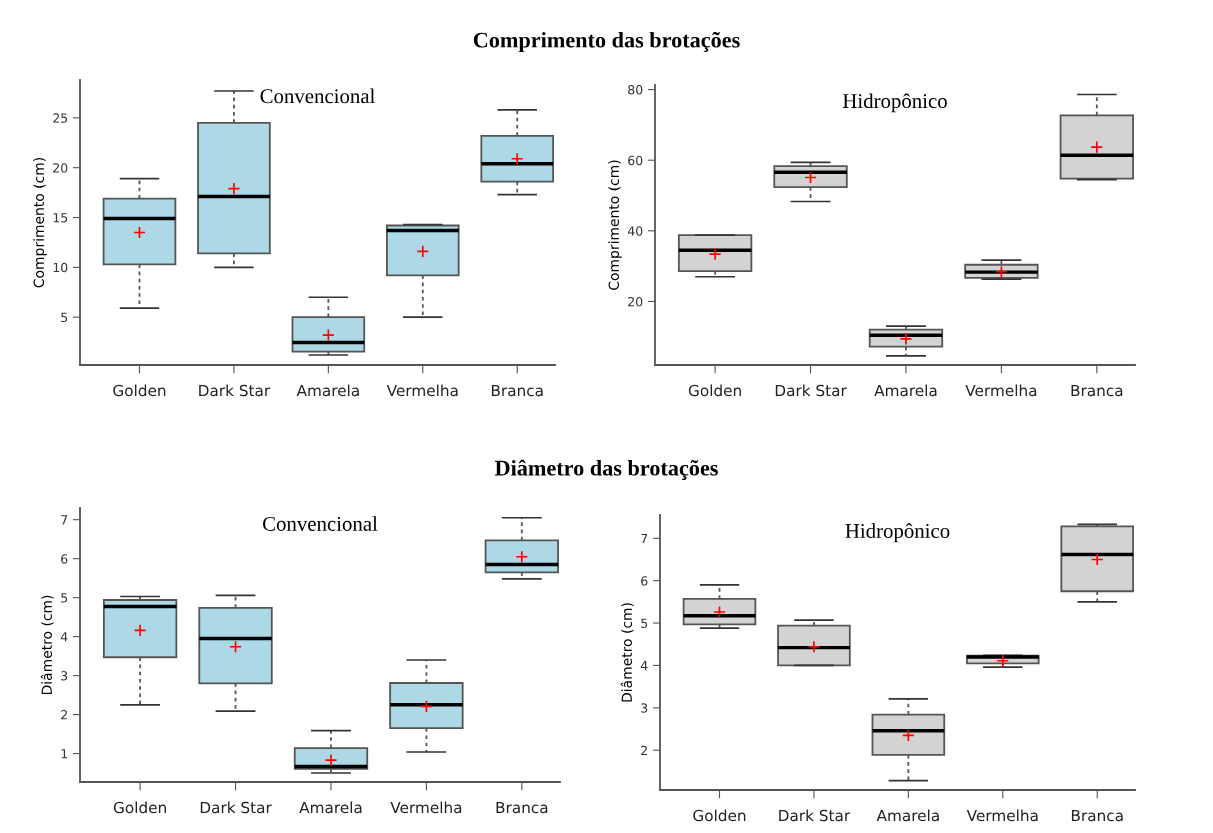  What do you see at coordinates (635, 160) in the screenshot?
I see `y-tick-label: 60` at bounding box center [635, 160].